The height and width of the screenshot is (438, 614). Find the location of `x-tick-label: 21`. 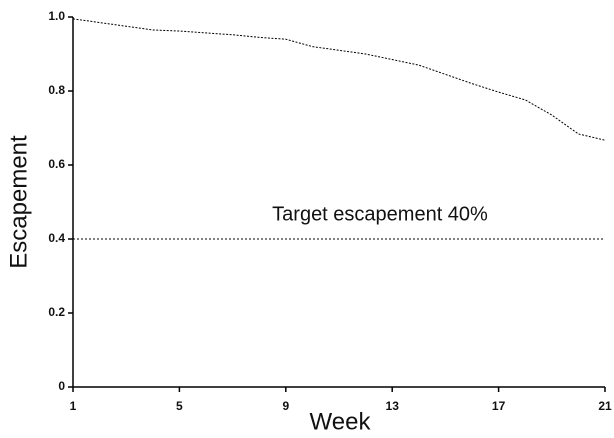

x-tick-label: 21 is located at coordinates (605, 406).